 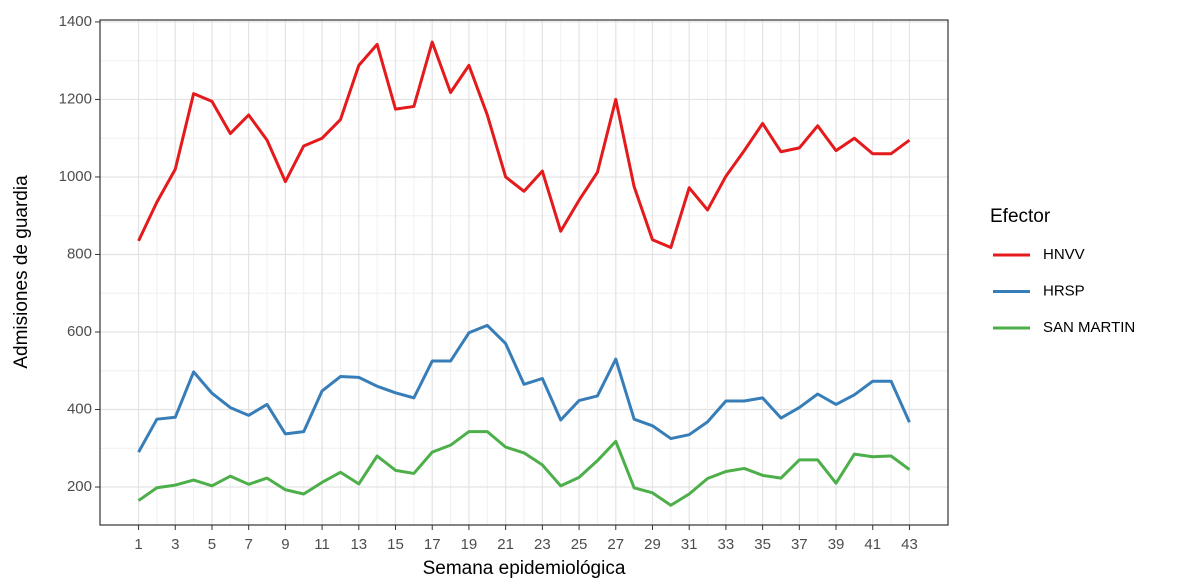 I want to click on x-tick-label: 43, so click(x=909, y=544).